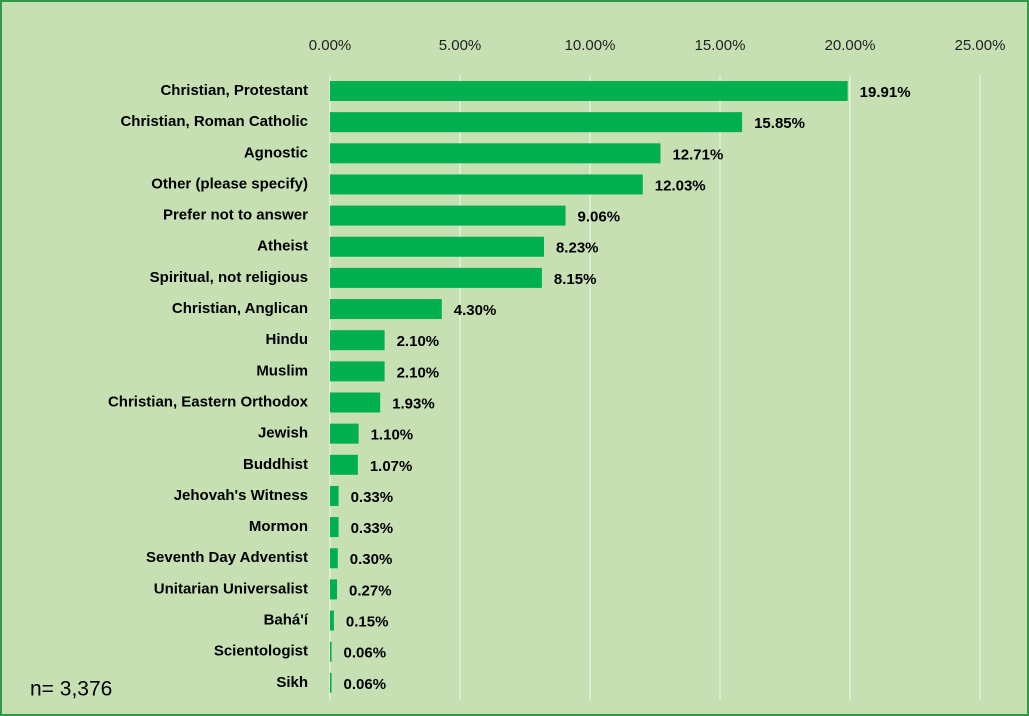 This screenshot has height=716, width=1029. Describe the element at coordinates (227, 557) in the screenshot. I see `y-tick-label: Seventh Day Adventist` at that location.